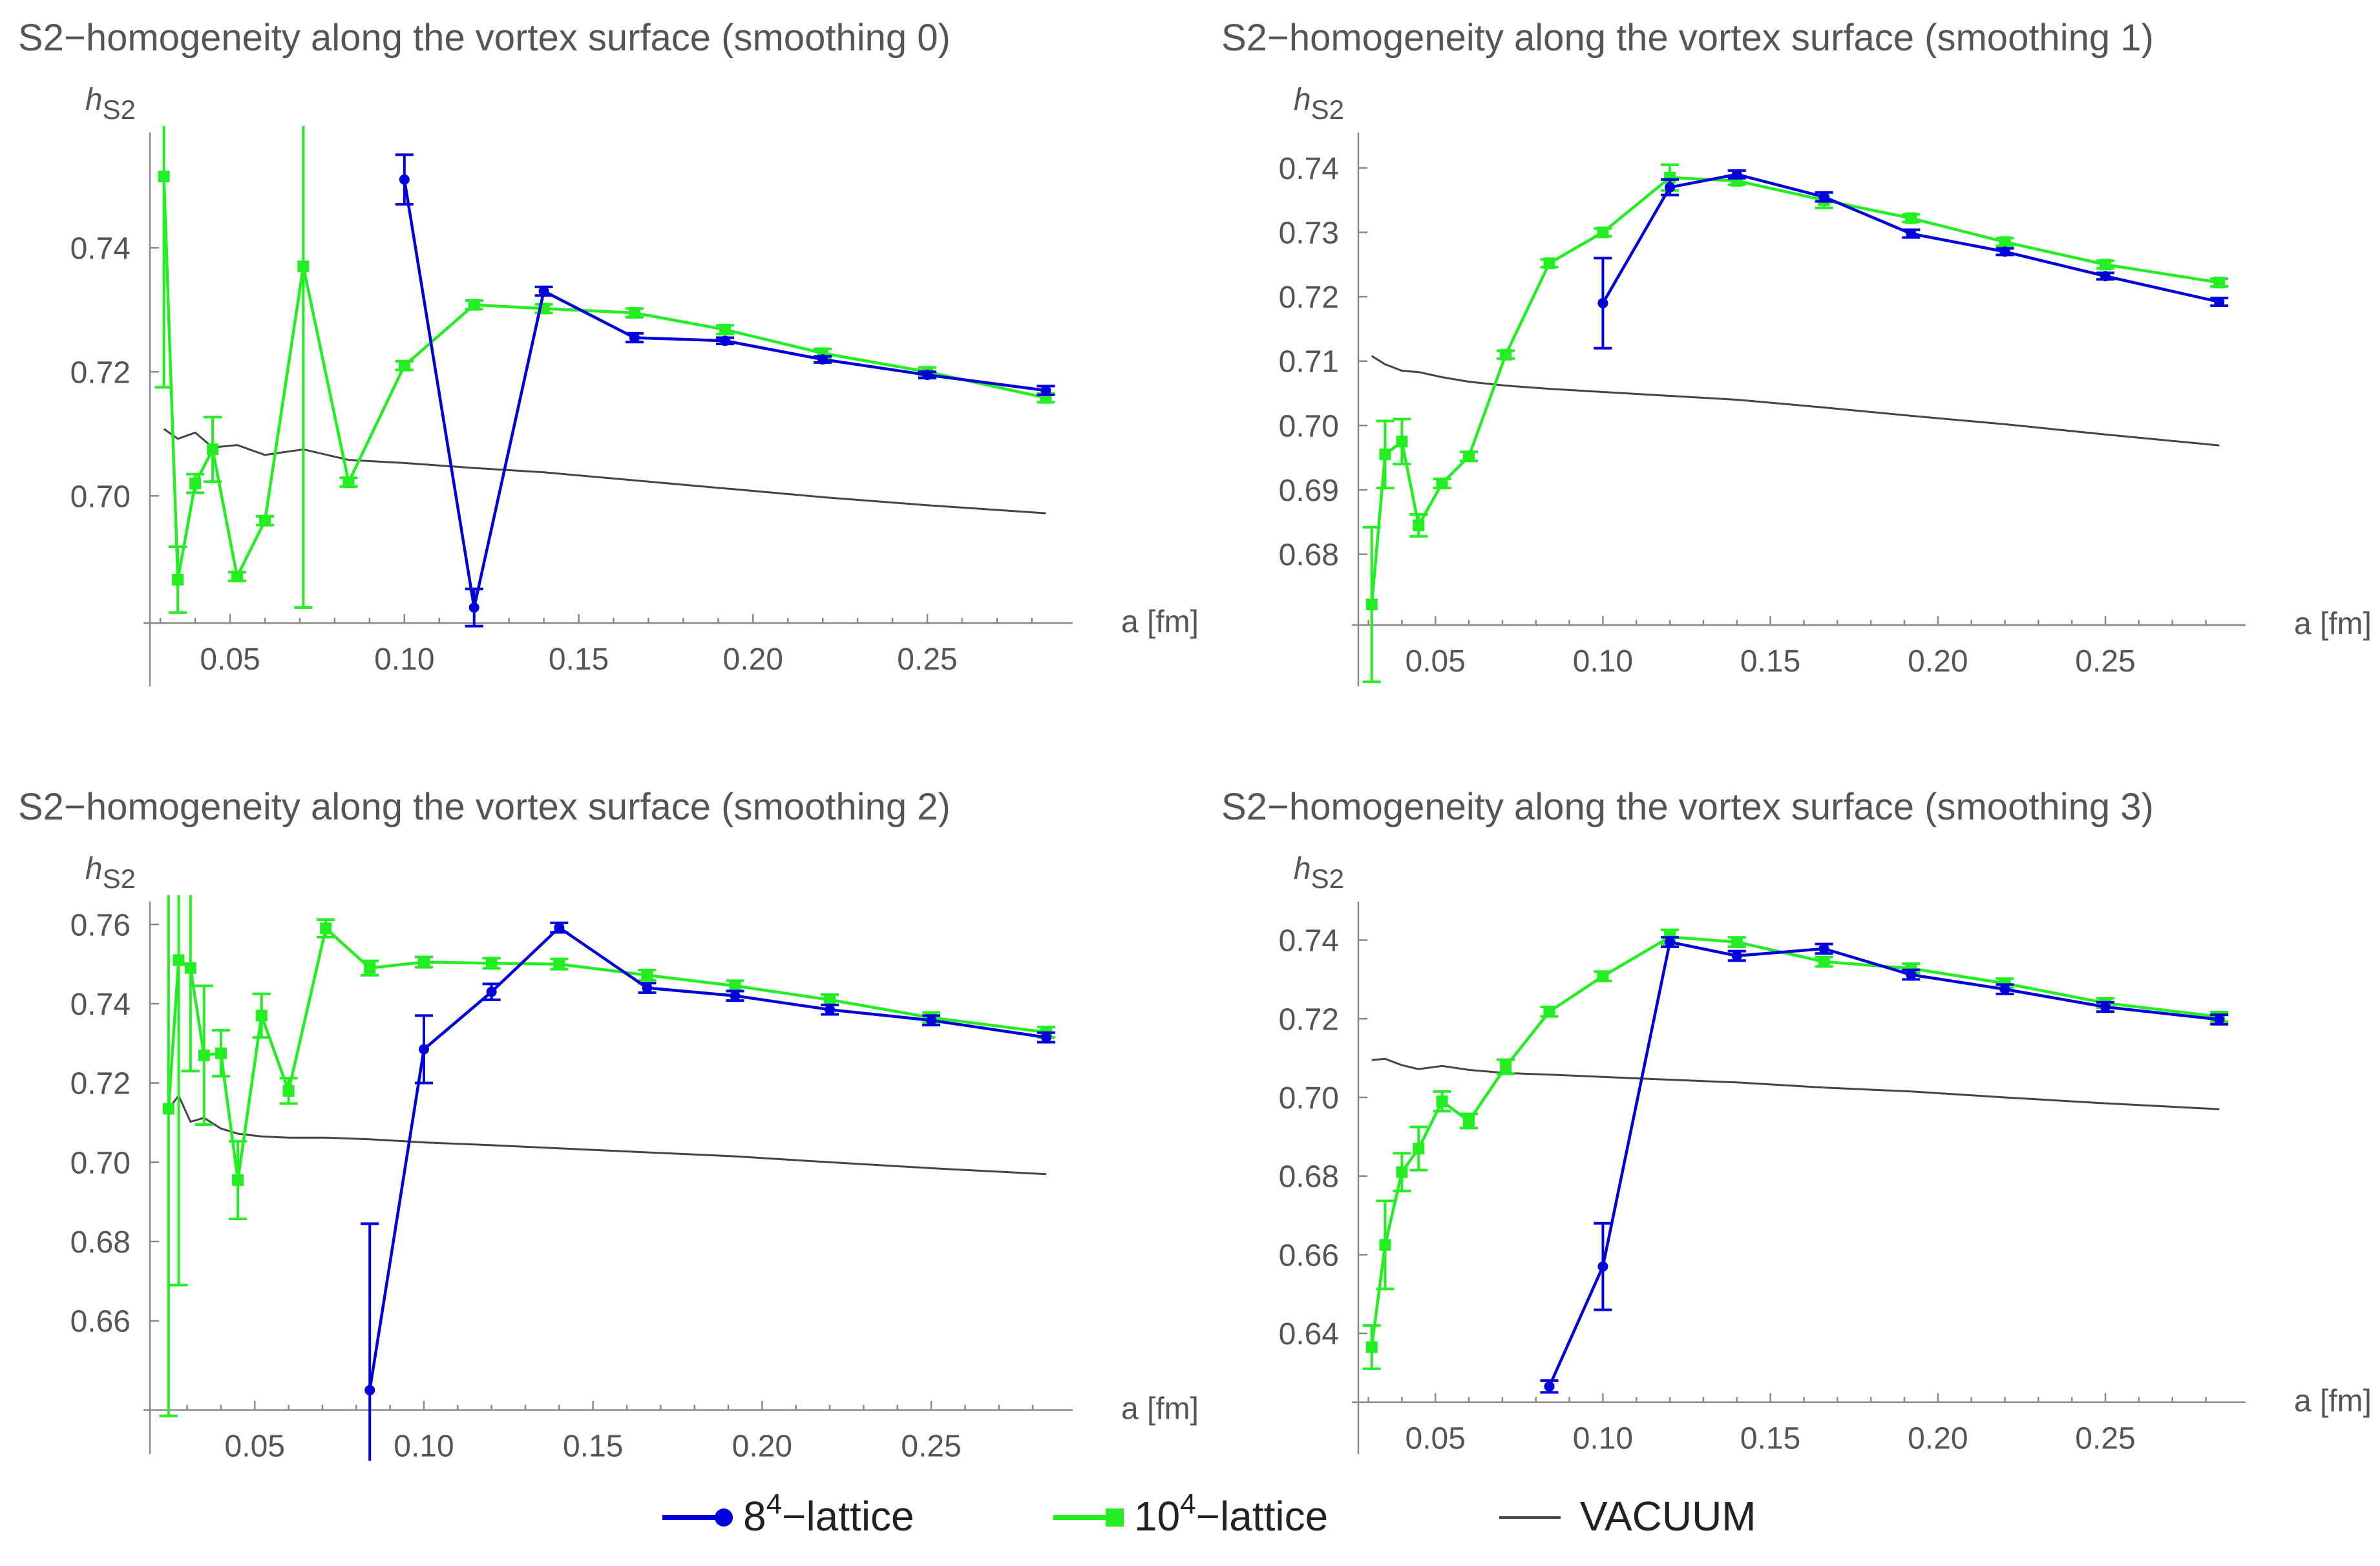 The width and height of the screenshot is (2380, 1566). I want to click on y-tick-label: 0.72, so click(101, 1084).